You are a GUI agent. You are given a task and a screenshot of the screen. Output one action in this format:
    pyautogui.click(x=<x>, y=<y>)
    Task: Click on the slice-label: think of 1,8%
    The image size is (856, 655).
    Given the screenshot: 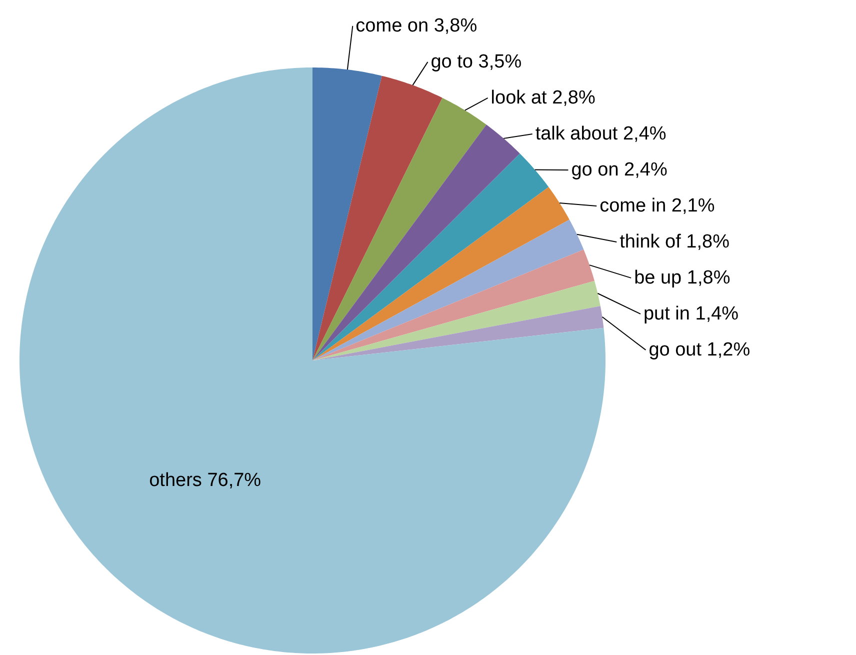 What is the action you would take?
    pyautogui.click(x=675, y=241)
    